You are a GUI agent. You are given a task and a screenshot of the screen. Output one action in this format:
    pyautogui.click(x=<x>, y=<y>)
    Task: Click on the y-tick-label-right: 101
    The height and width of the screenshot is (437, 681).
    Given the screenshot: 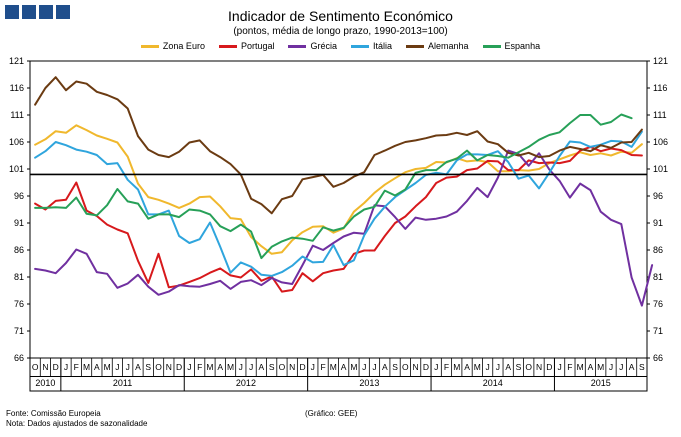 What is the action you would take?
    pyautogui.click(x=660, y=169)
    